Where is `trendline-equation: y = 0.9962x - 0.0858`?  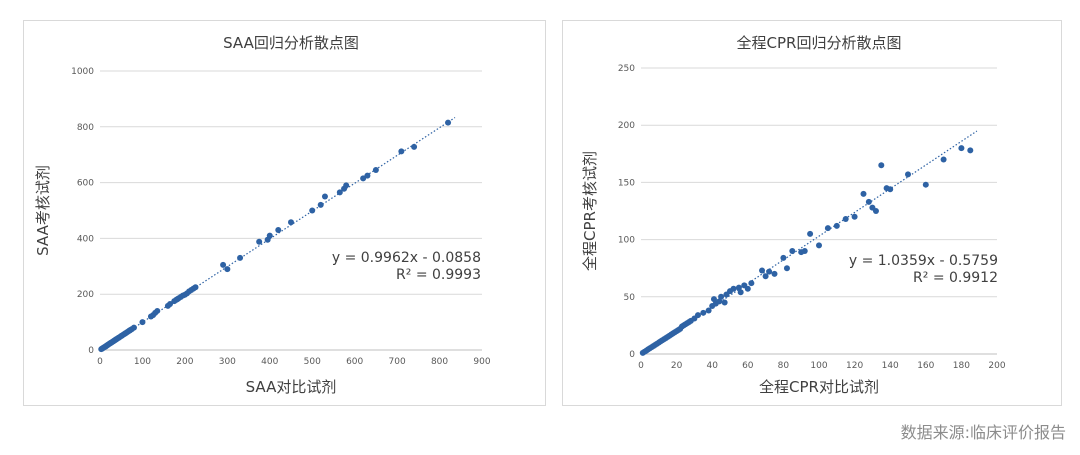
trendline-equation: y = 0.9962x - 0.0858 is located at coordinates (406, 258).